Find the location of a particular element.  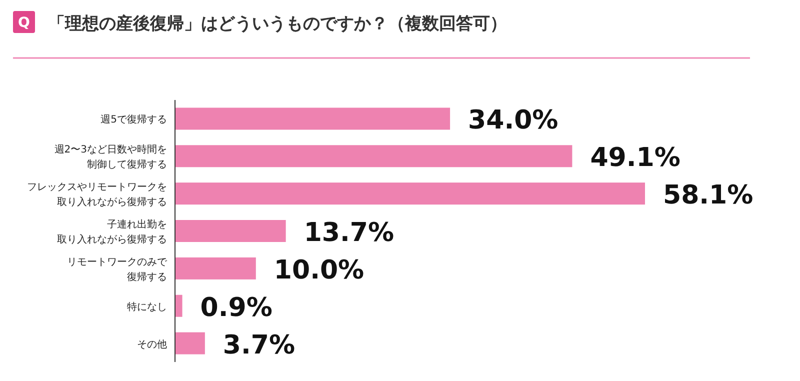

y-tick-label: その他 is located at coordinates (152, 344).